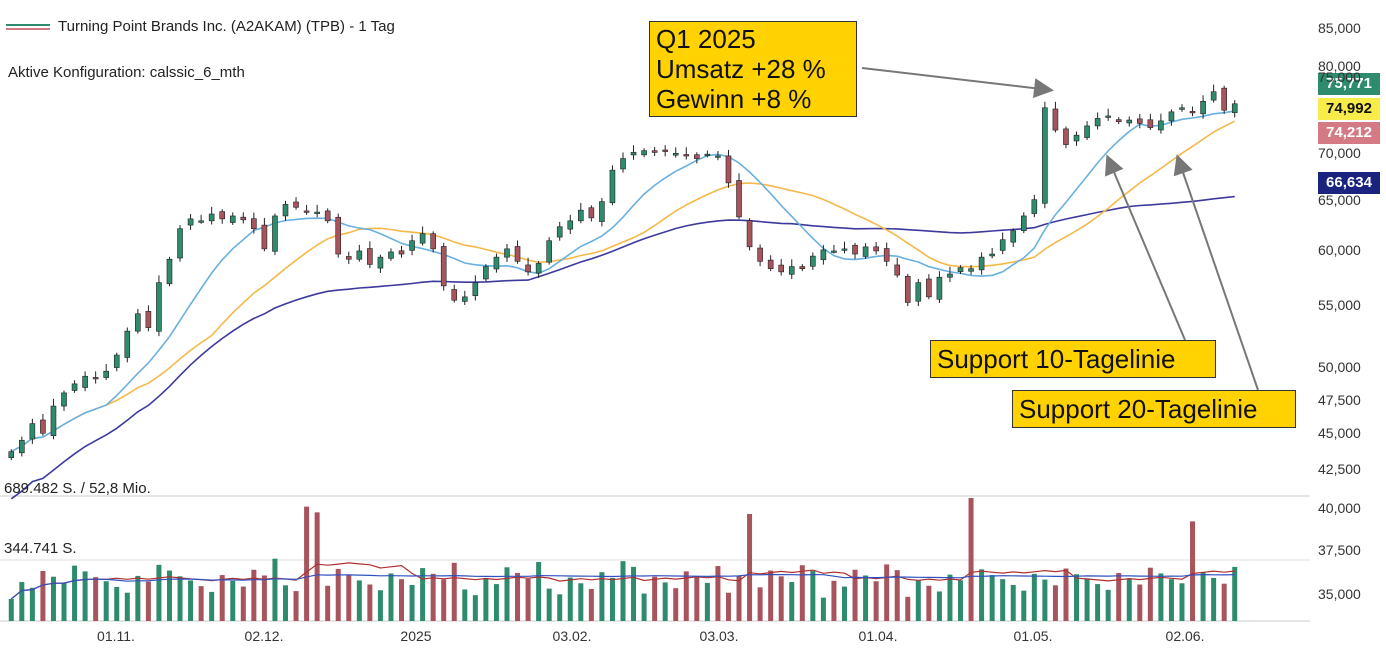  Describe the element at coordinates (1216, 272) in the screenshot. I see `support20-arrow` at that location.